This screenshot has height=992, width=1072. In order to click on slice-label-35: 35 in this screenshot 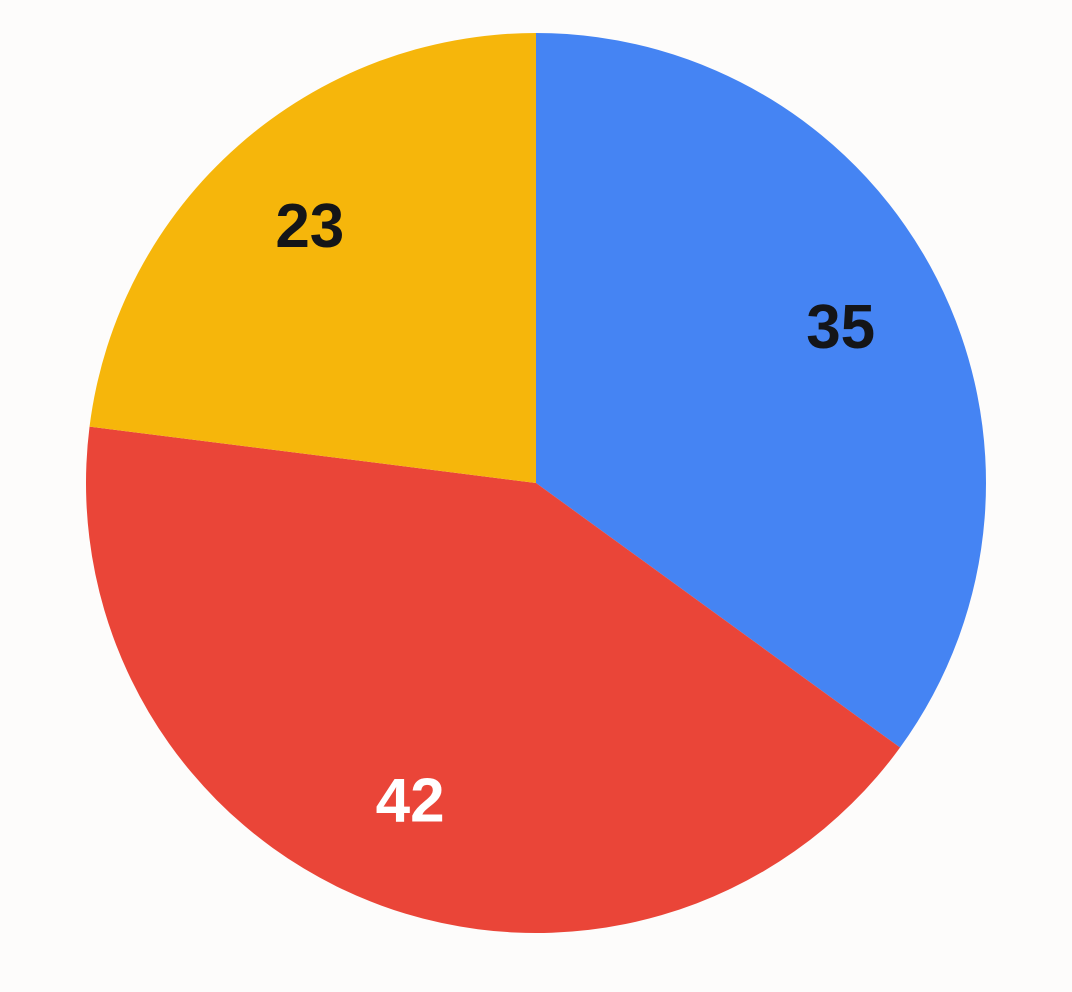, I will do `click(840, 327)`.